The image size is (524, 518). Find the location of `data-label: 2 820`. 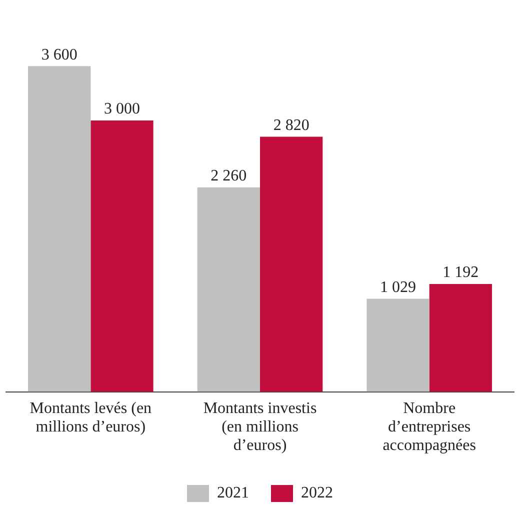

data-label: 2 820 is located at coordinates (291, 125).